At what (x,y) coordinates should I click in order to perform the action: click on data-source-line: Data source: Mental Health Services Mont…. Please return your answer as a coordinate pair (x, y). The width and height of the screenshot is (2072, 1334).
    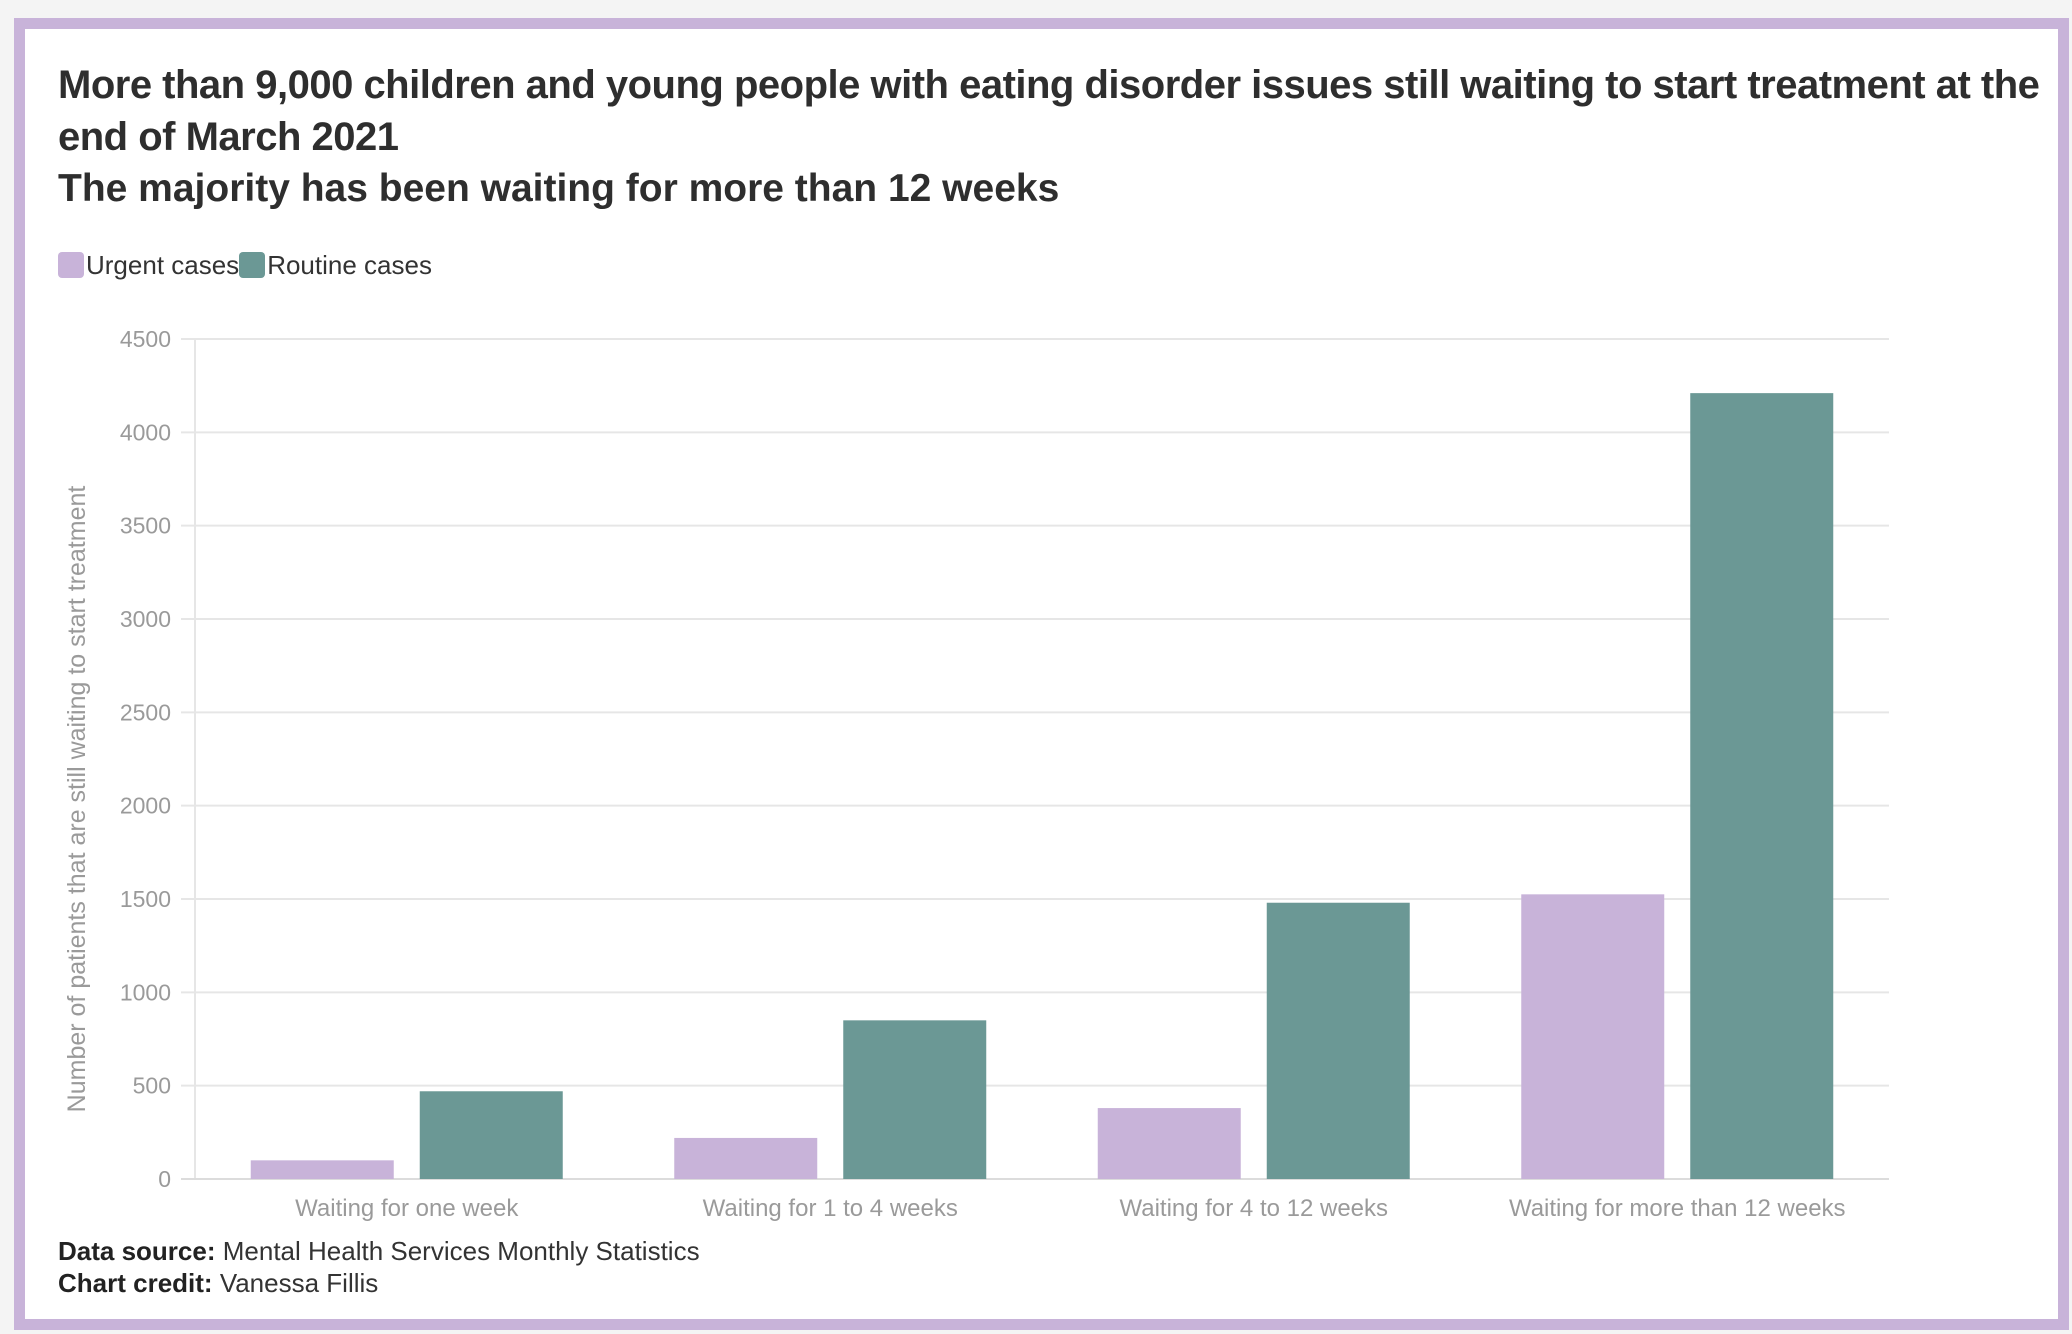
    Looking at the image, I should click on (379, 1251).